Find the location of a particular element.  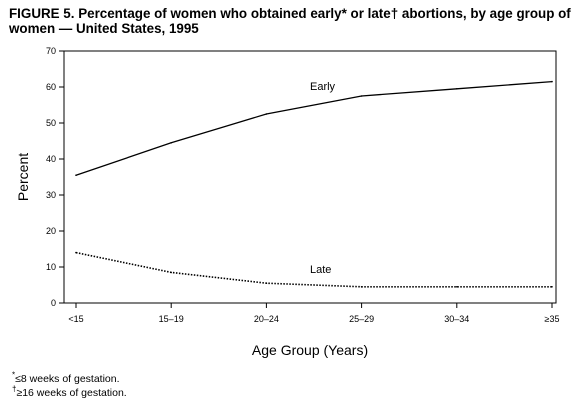

x-tick-label: ≥35 is located at coordinates (552, 319).